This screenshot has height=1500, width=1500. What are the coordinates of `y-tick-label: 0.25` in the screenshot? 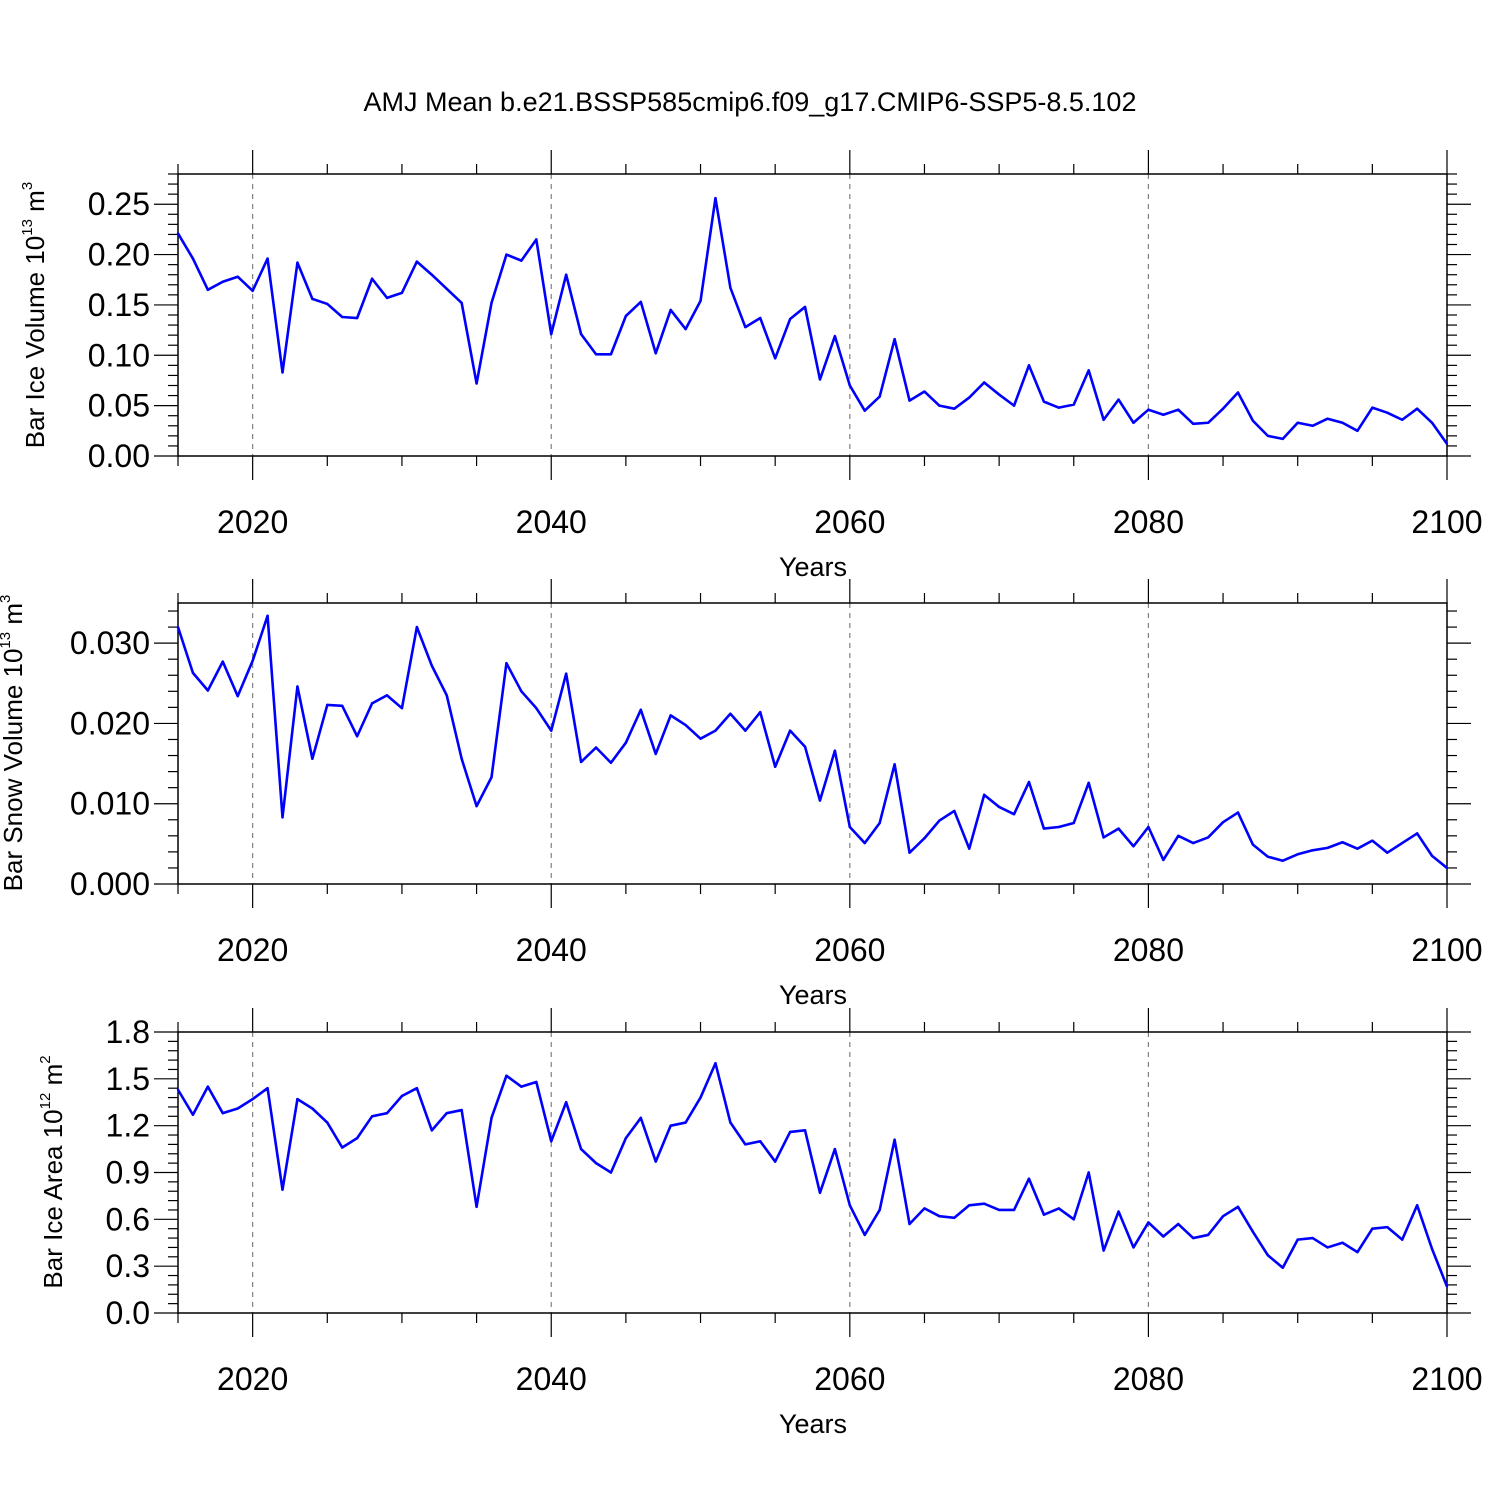 It's located at (119, 204).